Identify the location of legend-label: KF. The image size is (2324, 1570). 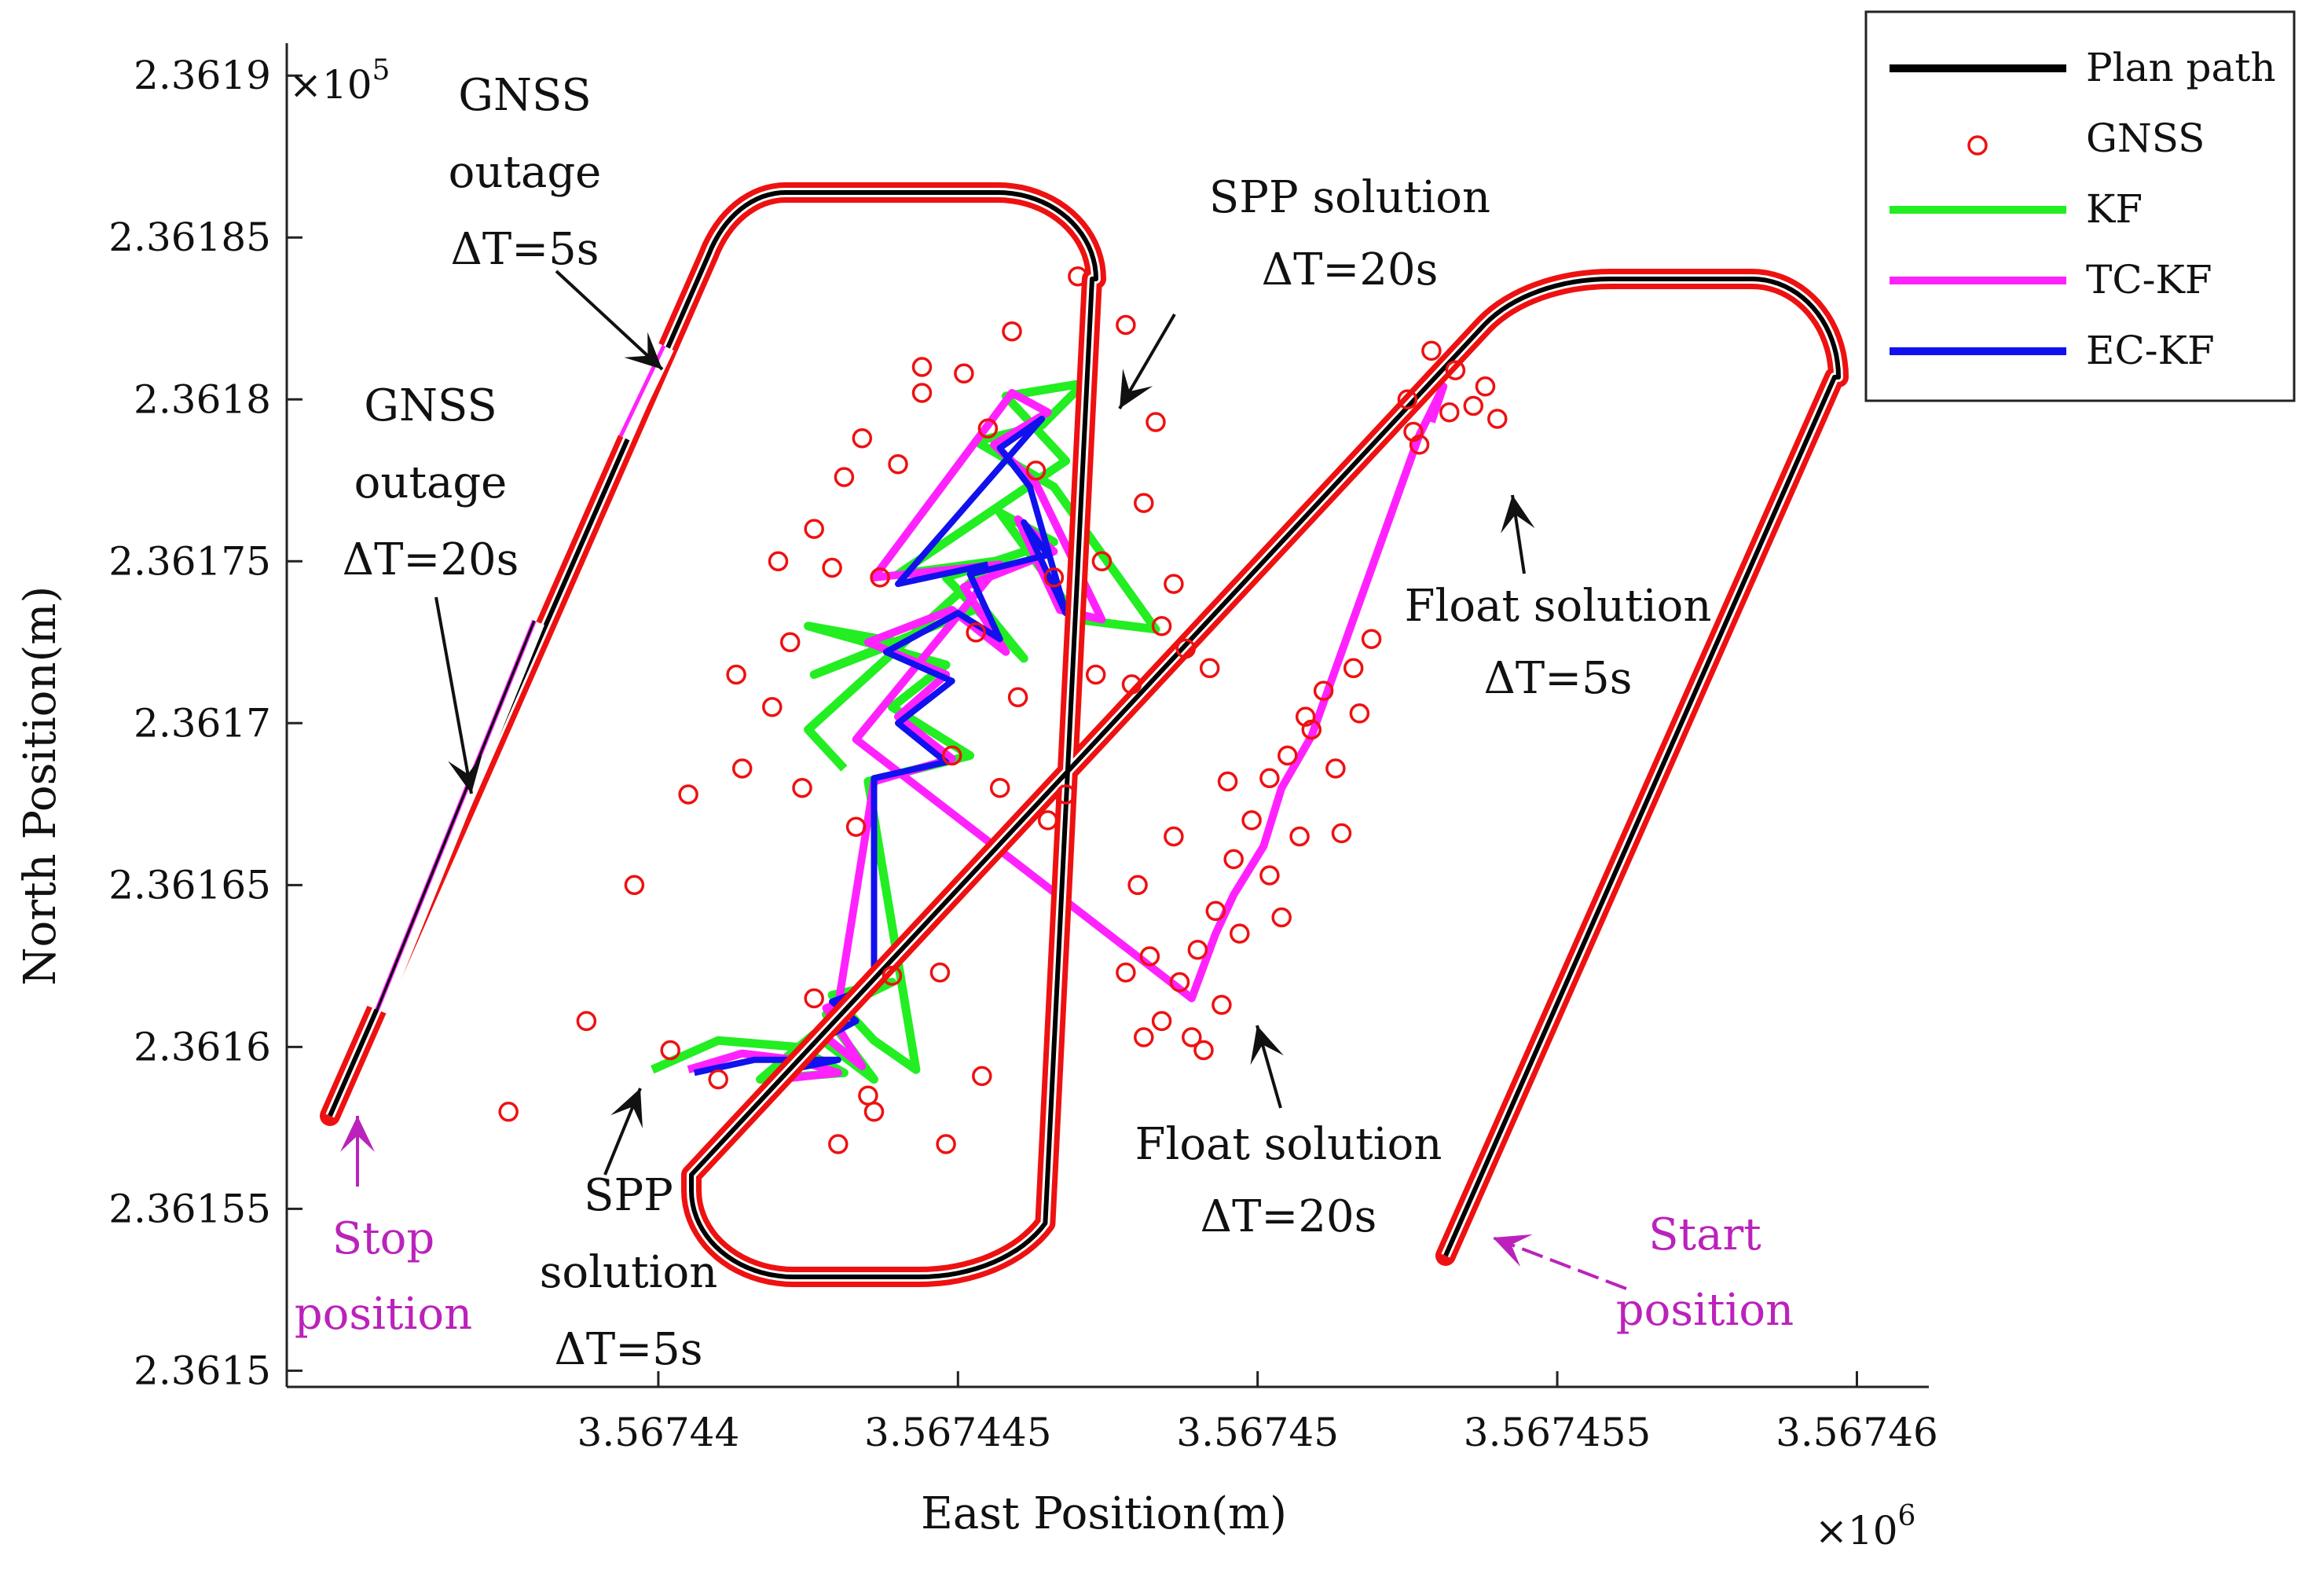
(2114, 209).